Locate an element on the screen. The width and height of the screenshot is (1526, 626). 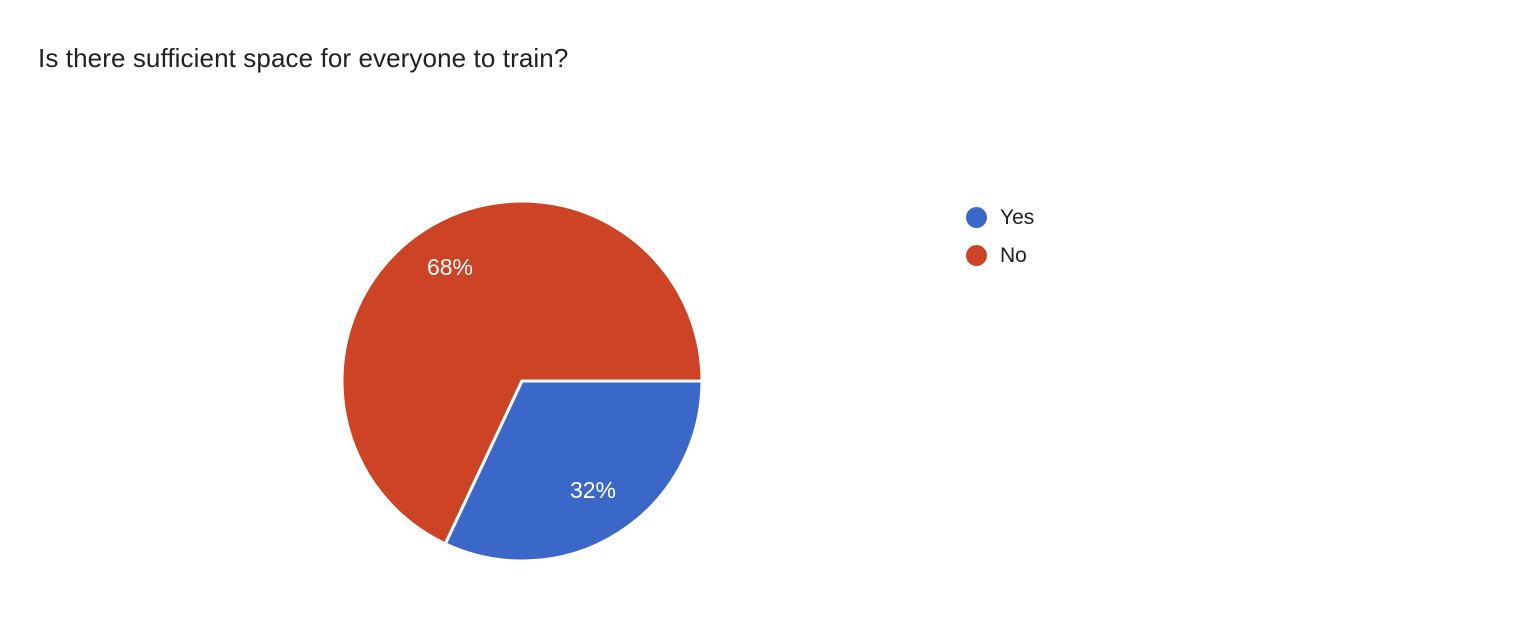
pie-slice-no is located at coordinates (522, 372).